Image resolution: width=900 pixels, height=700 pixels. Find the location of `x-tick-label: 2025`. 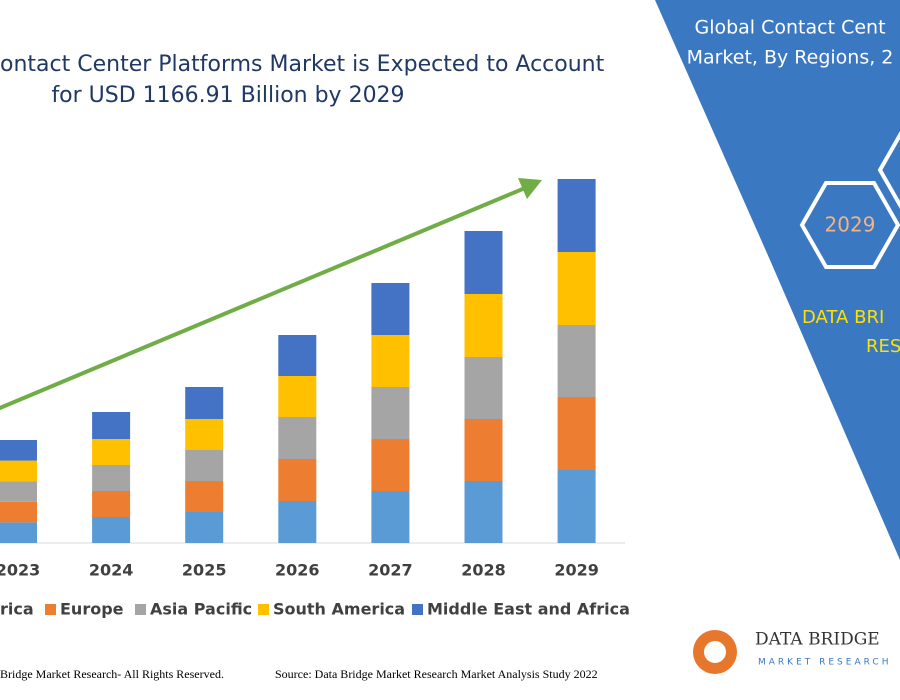

x-tick-label: 2025 is located at coordinates (204, 570).